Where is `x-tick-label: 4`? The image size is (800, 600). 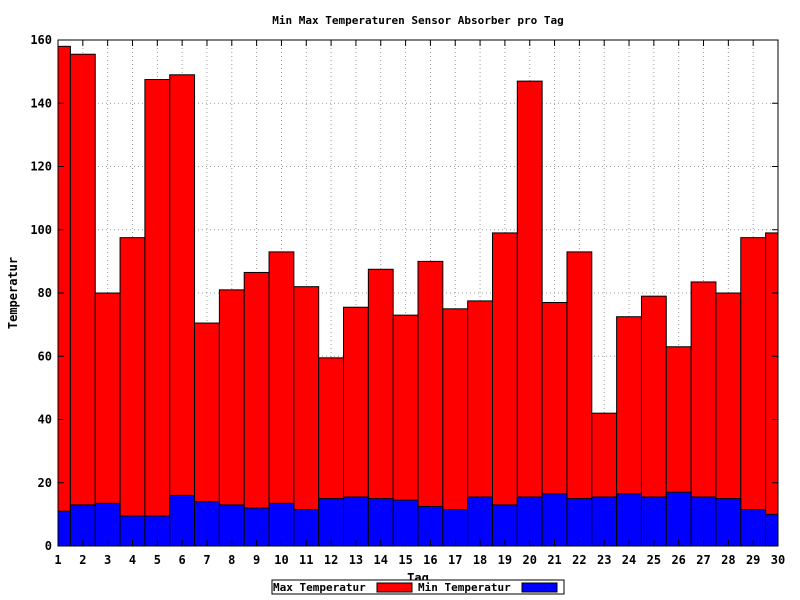 x-tick-label: 4 is located at coordinates (132, 560).